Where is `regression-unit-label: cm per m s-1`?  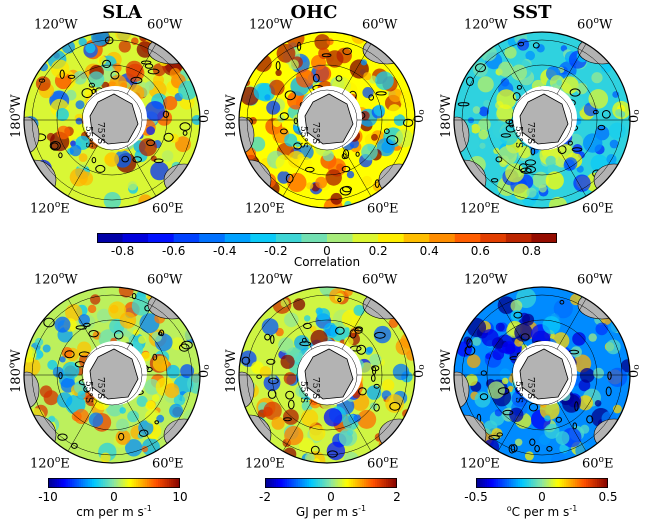
regression-unit-label: cm per m s-1 is located at coordinates (114, 511).